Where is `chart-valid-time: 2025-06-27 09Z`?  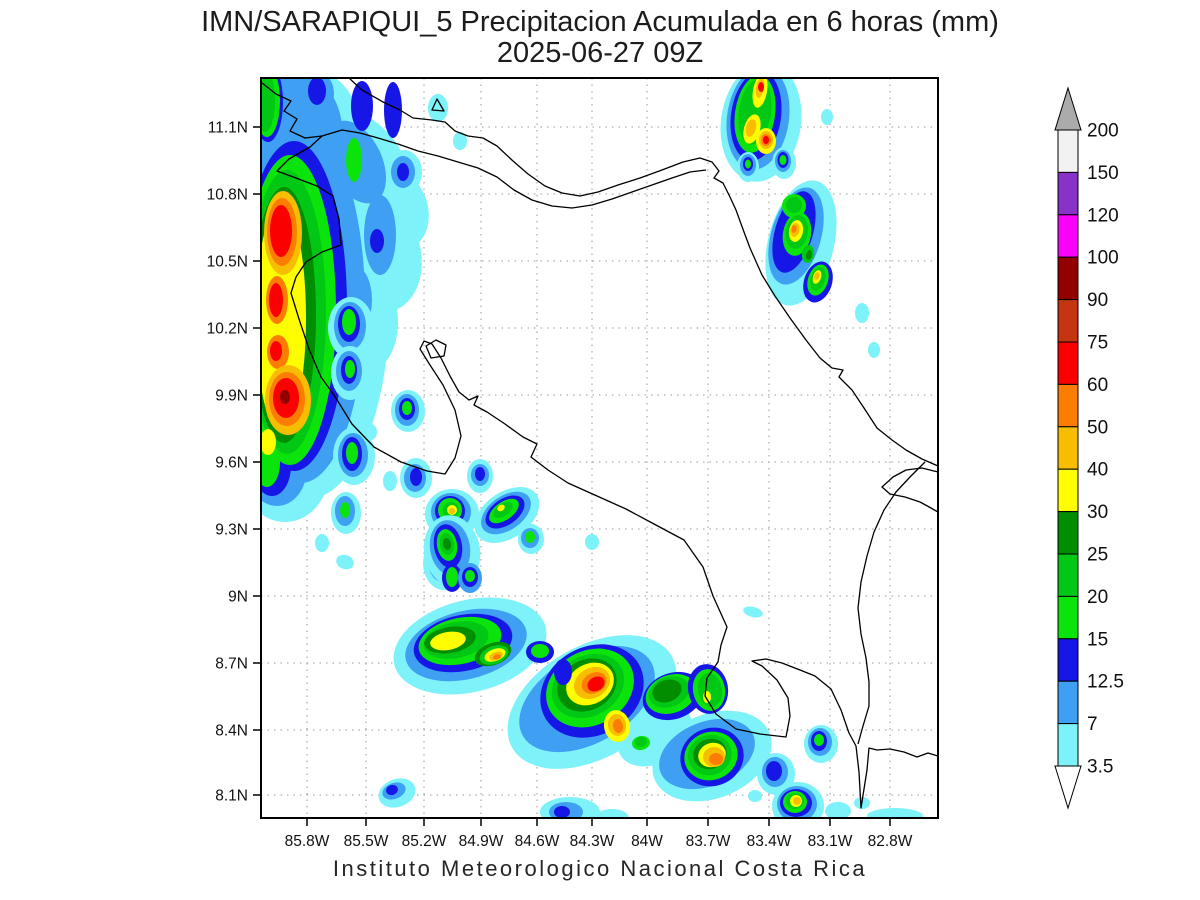
chart-valid-time: 2025-06-27 09Z is located at coordinates (600, 53).